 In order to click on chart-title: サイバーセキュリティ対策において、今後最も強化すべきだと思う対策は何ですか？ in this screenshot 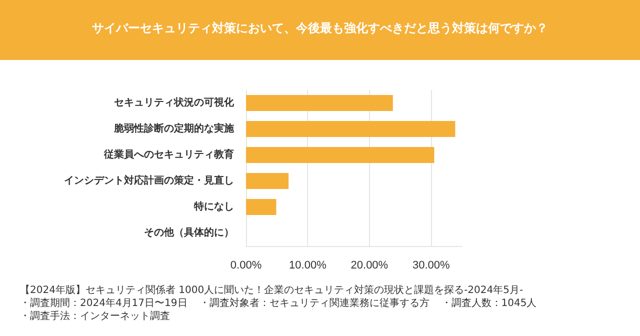, I will do `click(320, 28)`.